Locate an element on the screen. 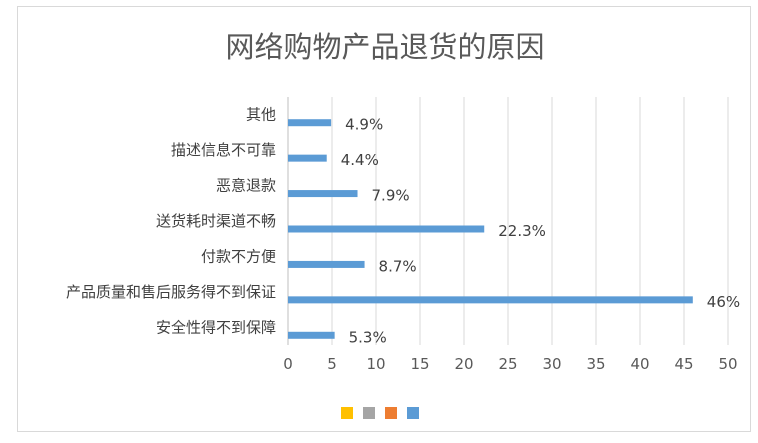 This screenshot has width=758, height=443. category-label: 恶意退款 is located at coordinates (246, 186).